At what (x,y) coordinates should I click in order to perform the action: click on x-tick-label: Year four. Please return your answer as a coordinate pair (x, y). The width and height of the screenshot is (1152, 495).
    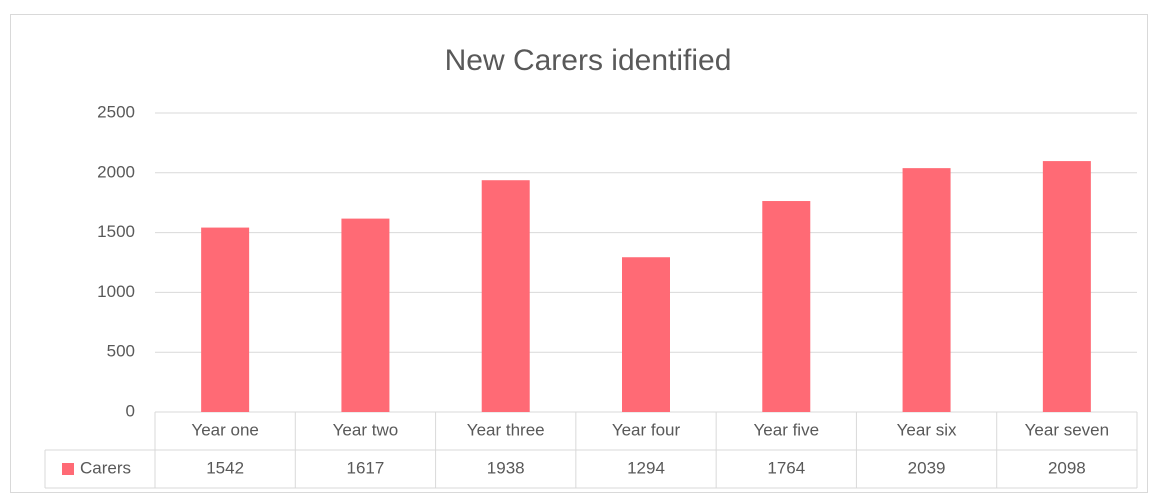
    Looking at the image, I should click on (646, 429).